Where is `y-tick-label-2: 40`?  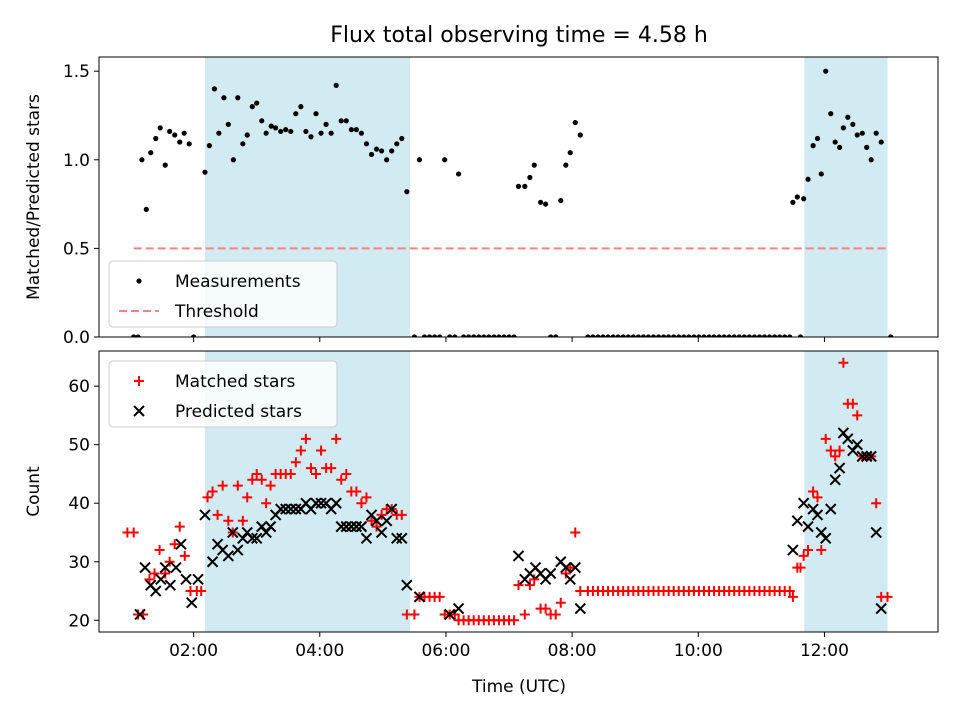 y-tick-label-2: 40 is located at coordinates (79, 504).